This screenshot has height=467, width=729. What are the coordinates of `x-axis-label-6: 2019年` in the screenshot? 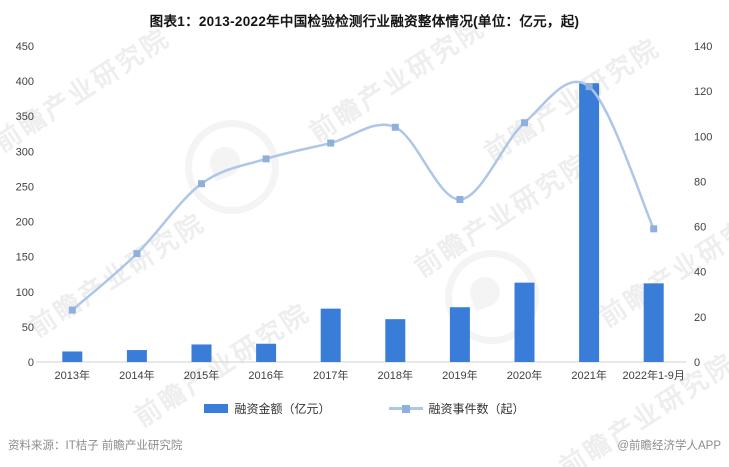 It's located at (459, 375).